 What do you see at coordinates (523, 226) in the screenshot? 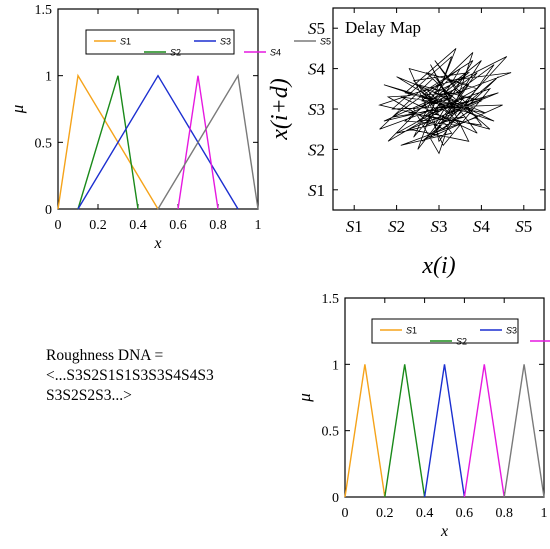
I see `x-tick-label: S5` at bounding box center [523, 226].